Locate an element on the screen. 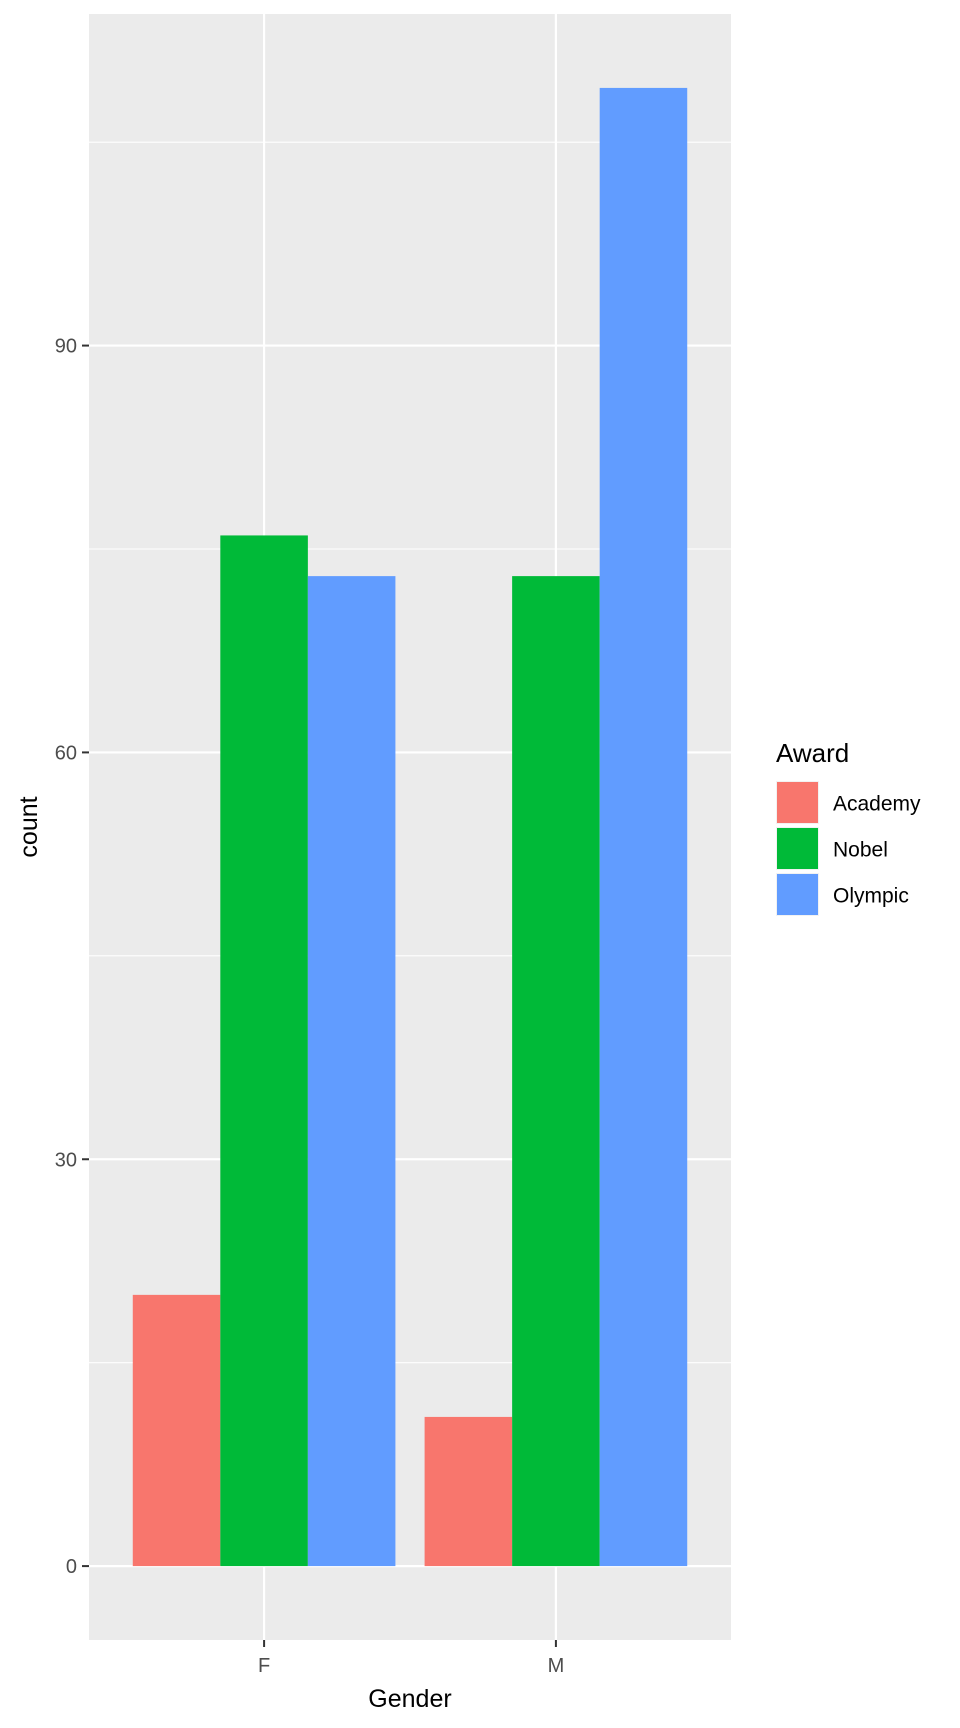 Image resolution: width=960 pixels, height=1728 pixels. y-tick-label: 90 is located at coordinates (66, 347).